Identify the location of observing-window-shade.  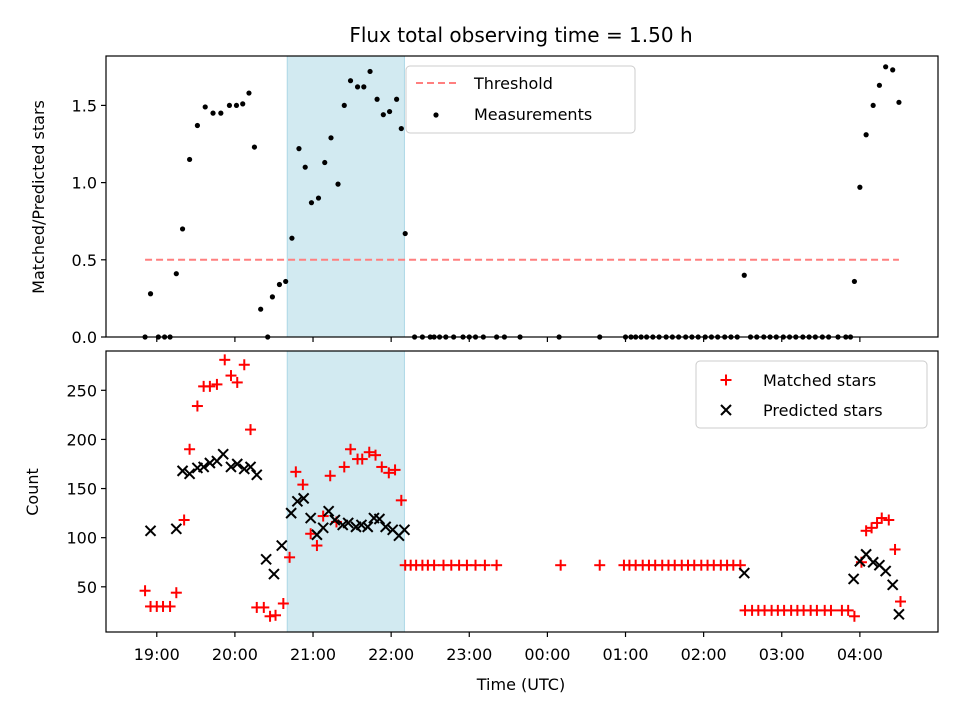
(345, 491).